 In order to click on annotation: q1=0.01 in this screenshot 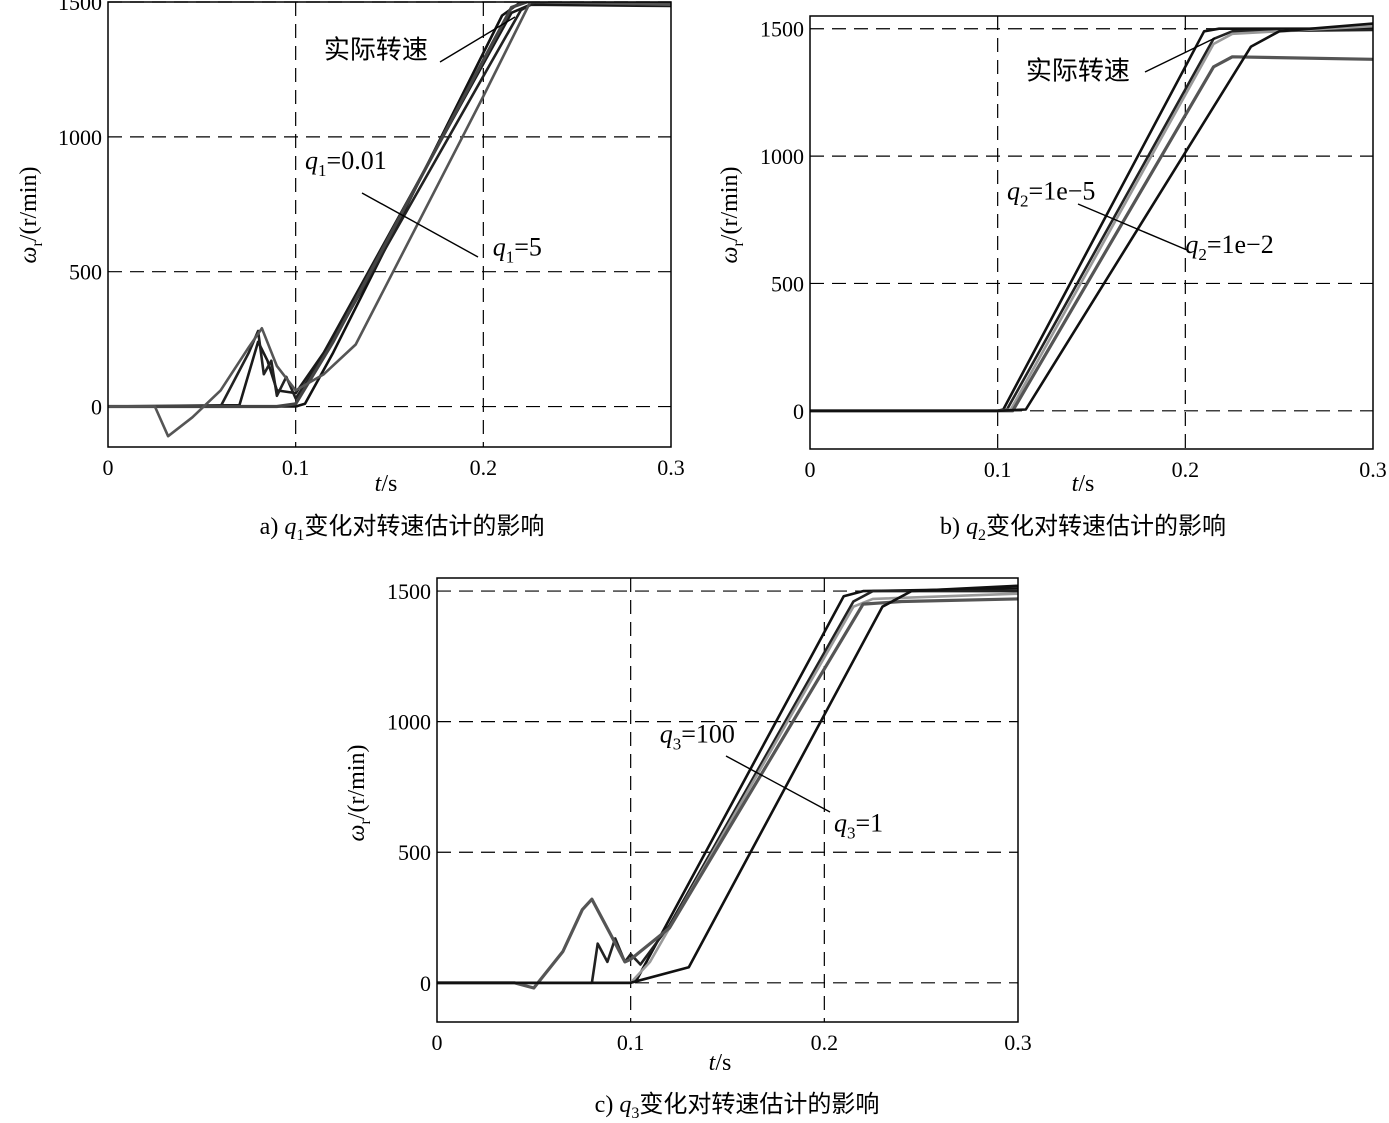, I will do `click(346, 163)`.